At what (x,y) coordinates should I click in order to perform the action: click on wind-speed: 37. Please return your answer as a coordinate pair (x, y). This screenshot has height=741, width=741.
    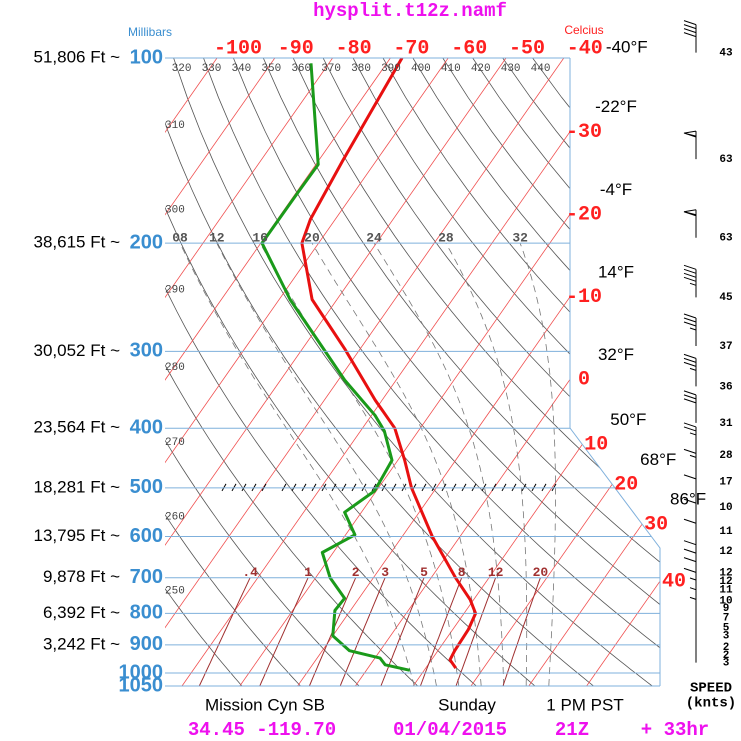
    Looking at the image, I should click on (725, 347).